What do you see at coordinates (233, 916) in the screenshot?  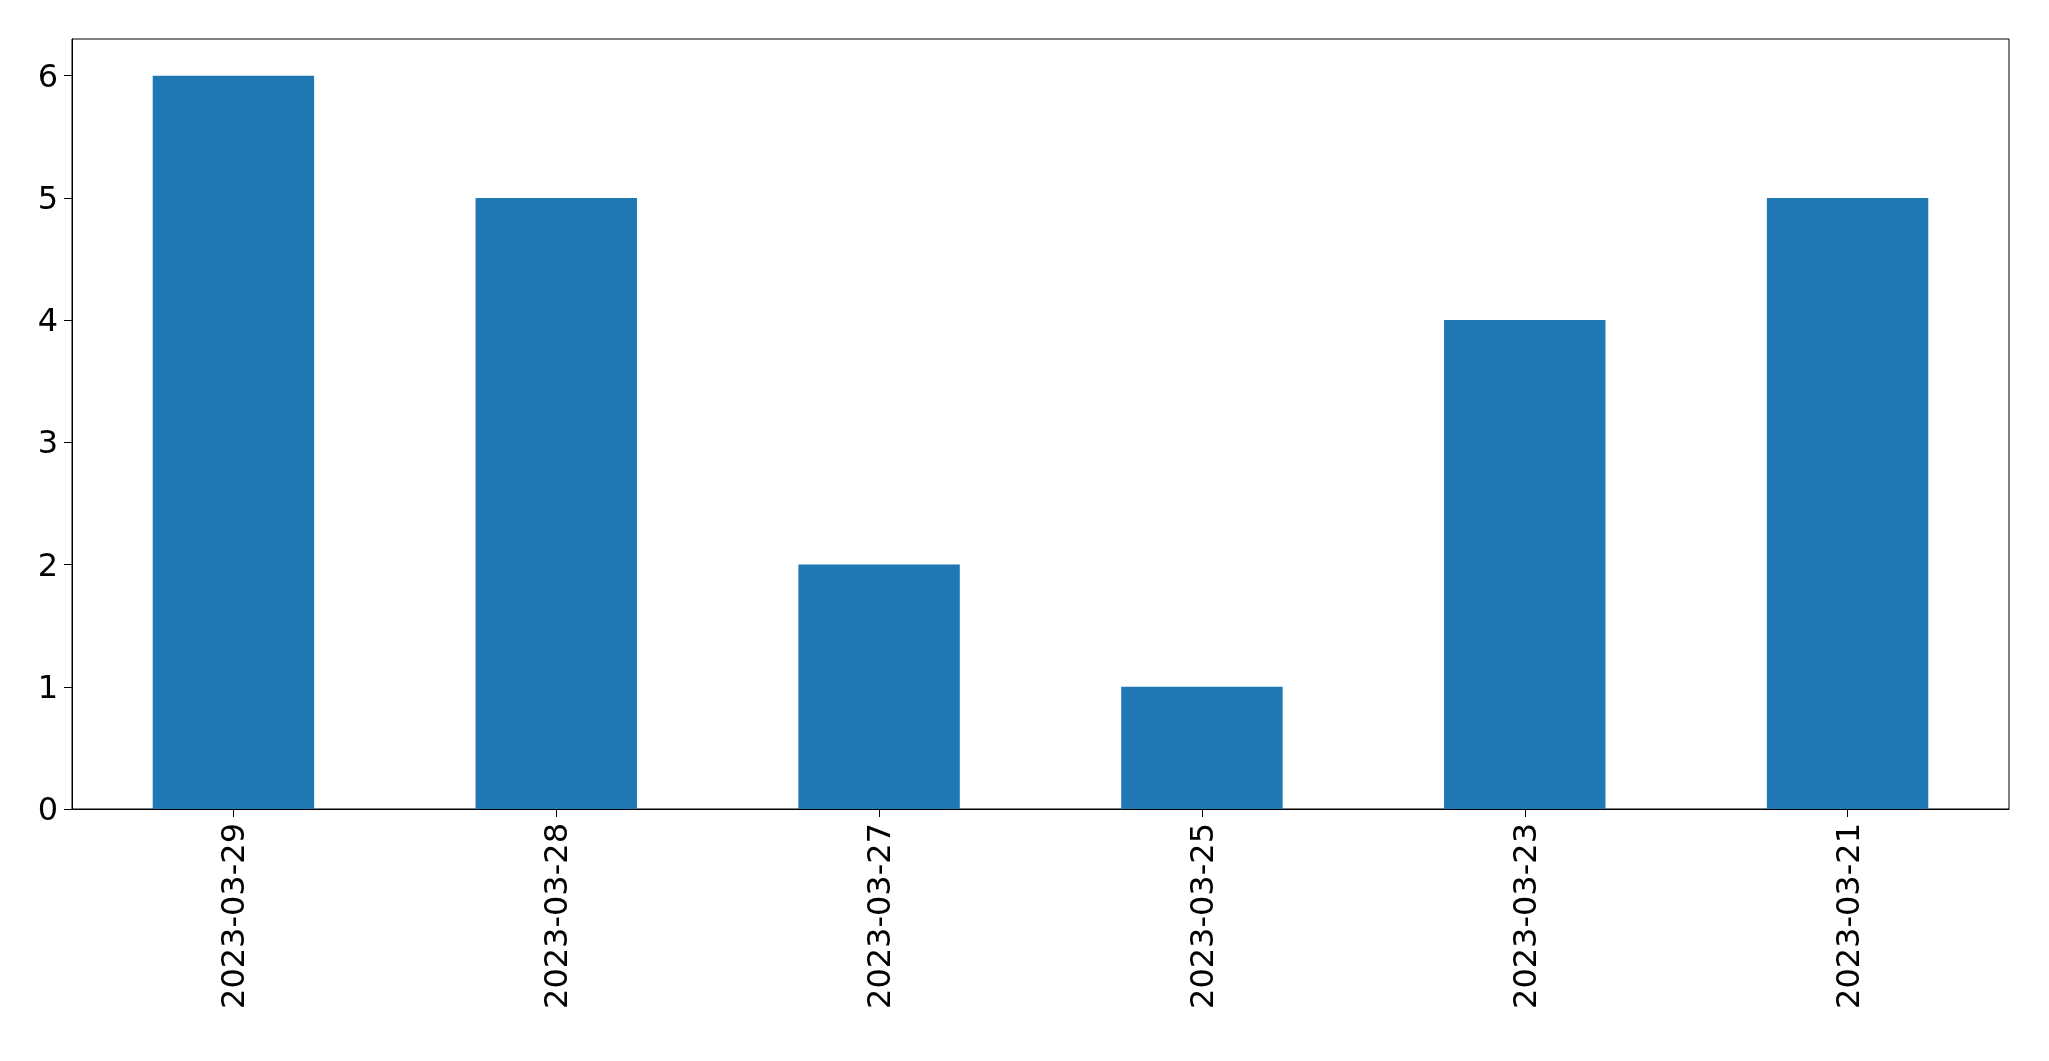 I see `x-tick-label: 2023-03-29` at bounding box center [233, 916].